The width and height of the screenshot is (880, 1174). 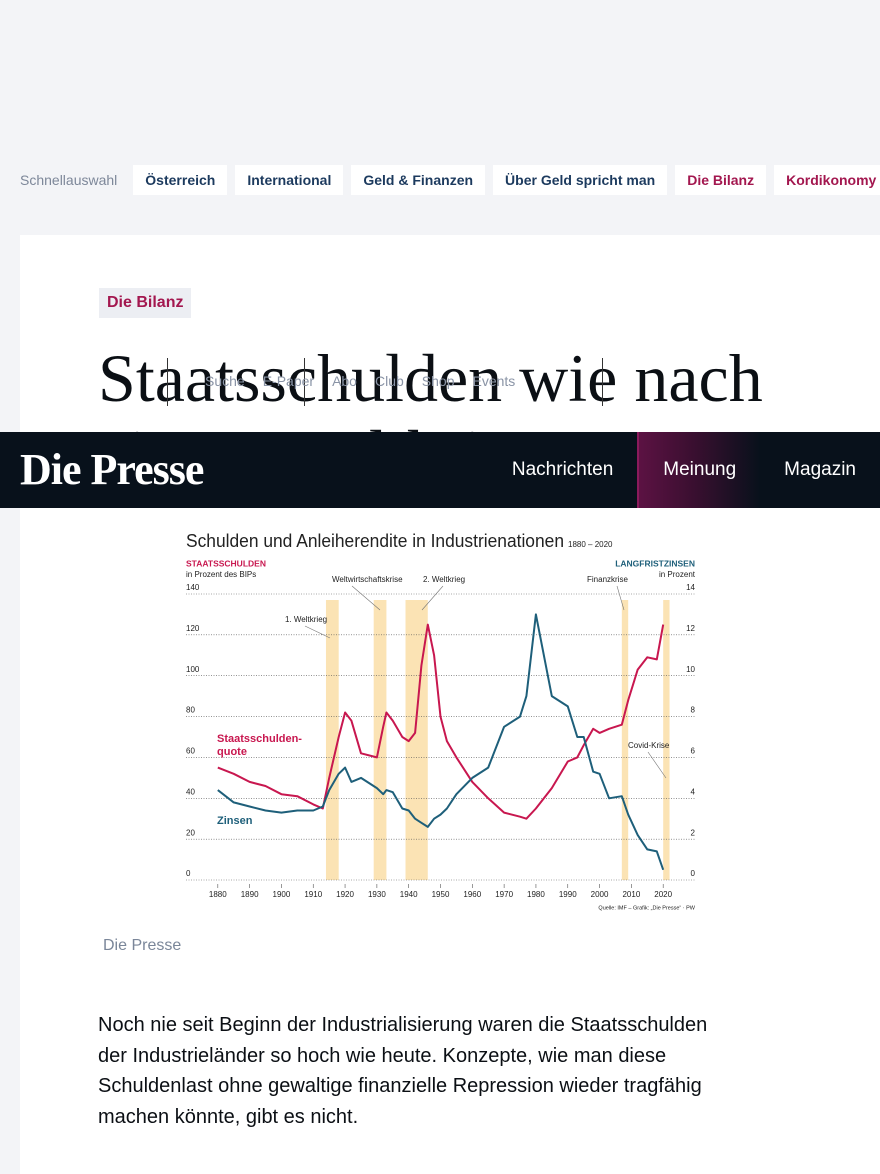 What do you see at coordinates (235, 821) in the screenshot?
I see `series-label: Zinsen` at bounding box center [235, 821].